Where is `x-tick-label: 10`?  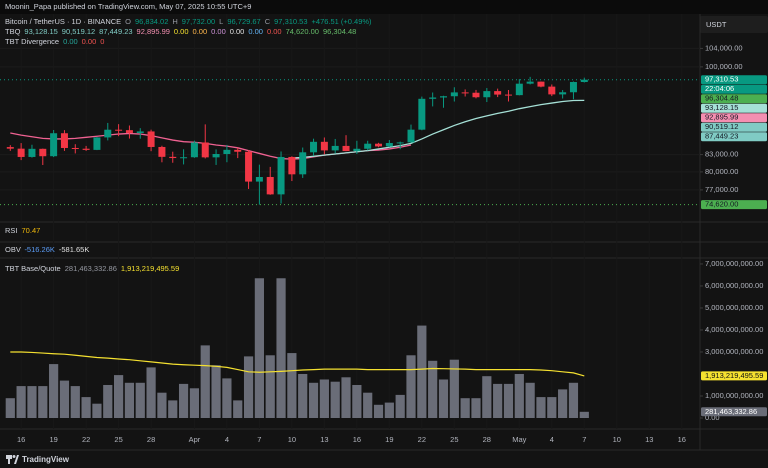
x-tick-label: 10 is located at coordinates (617, 439).